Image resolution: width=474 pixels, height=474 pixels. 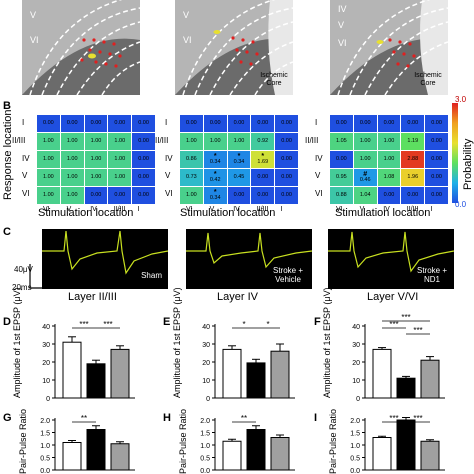 I want to click on panel-label-f: F, so click(x=317, y=322).